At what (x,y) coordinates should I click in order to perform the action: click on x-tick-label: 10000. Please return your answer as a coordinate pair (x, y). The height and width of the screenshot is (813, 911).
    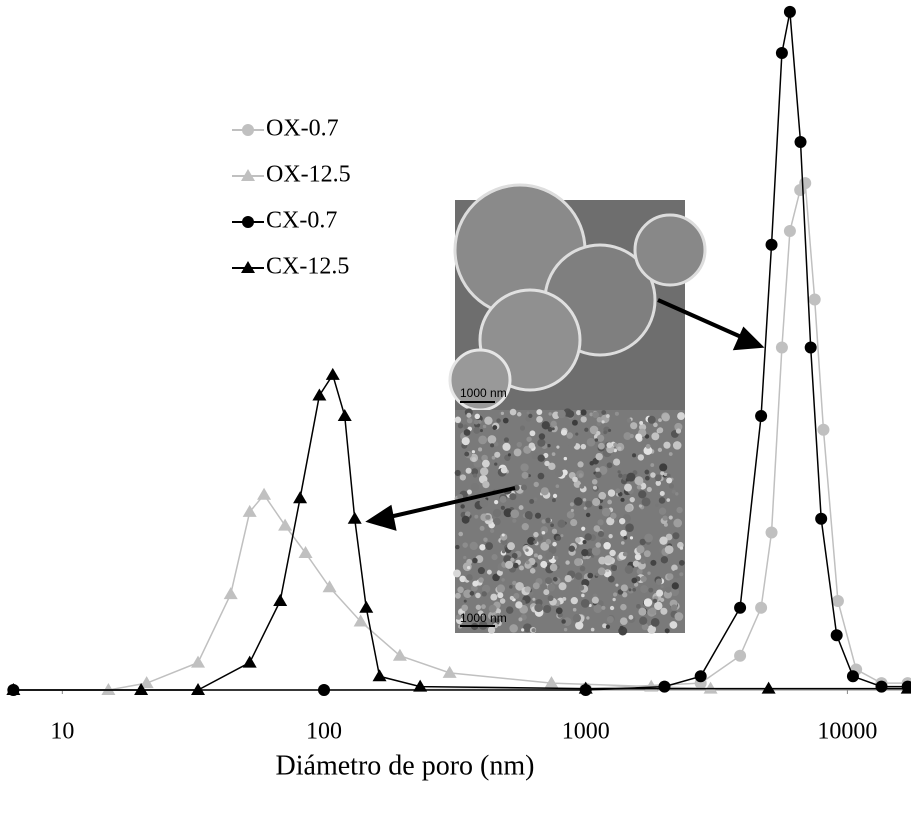
    Looking at the image, I should click on (847, 732).